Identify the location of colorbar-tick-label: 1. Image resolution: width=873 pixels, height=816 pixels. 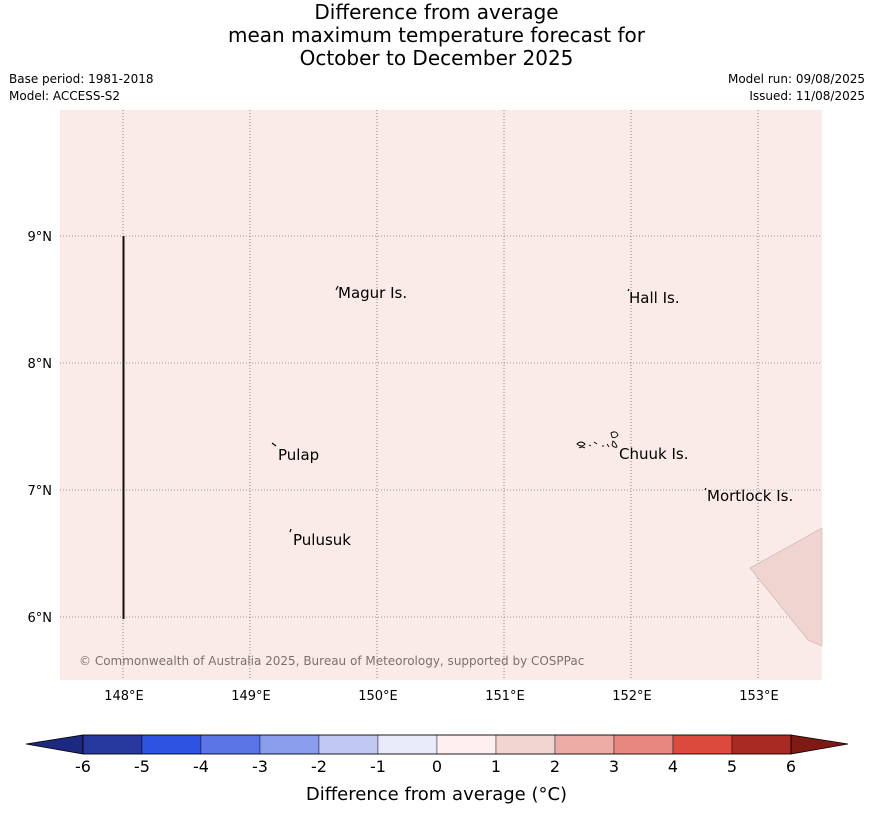
(496, 766).